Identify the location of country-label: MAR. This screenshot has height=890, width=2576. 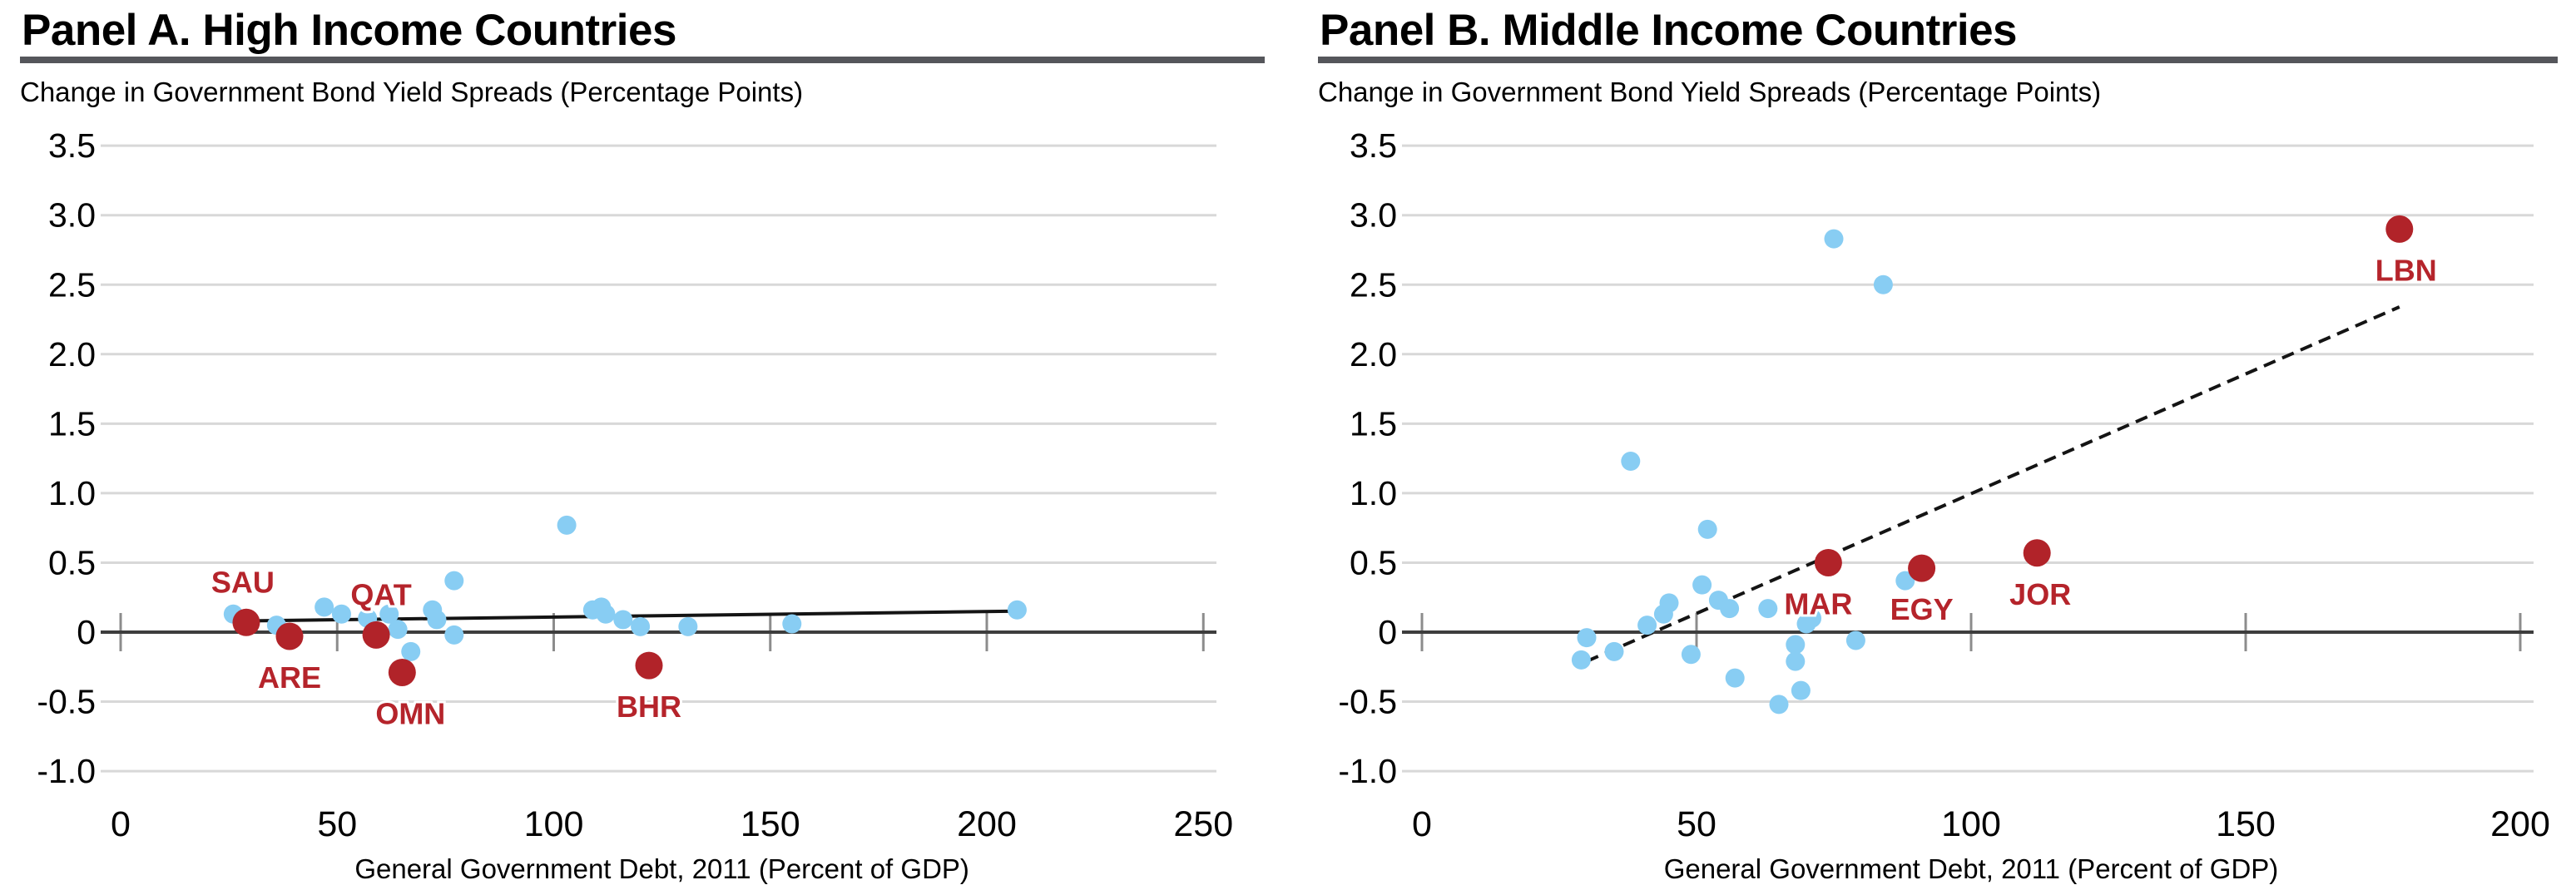
(1818, 603).